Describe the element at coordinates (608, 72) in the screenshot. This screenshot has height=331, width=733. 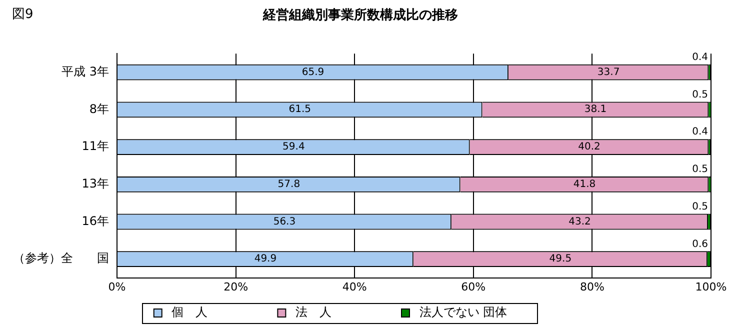
I see `data-label: 33.7` at that location.